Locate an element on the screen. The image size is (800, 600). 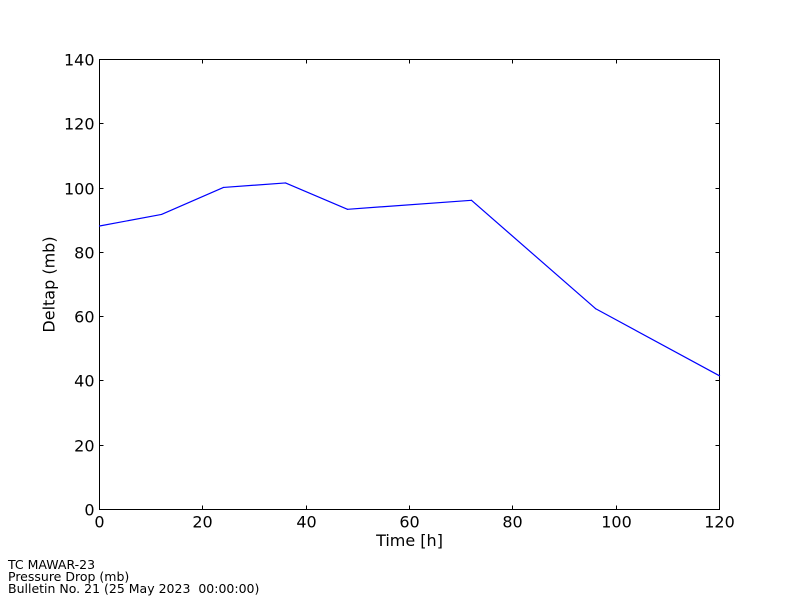
y-axis-label: Deltap (mb) is located at coordinates (49, 284).